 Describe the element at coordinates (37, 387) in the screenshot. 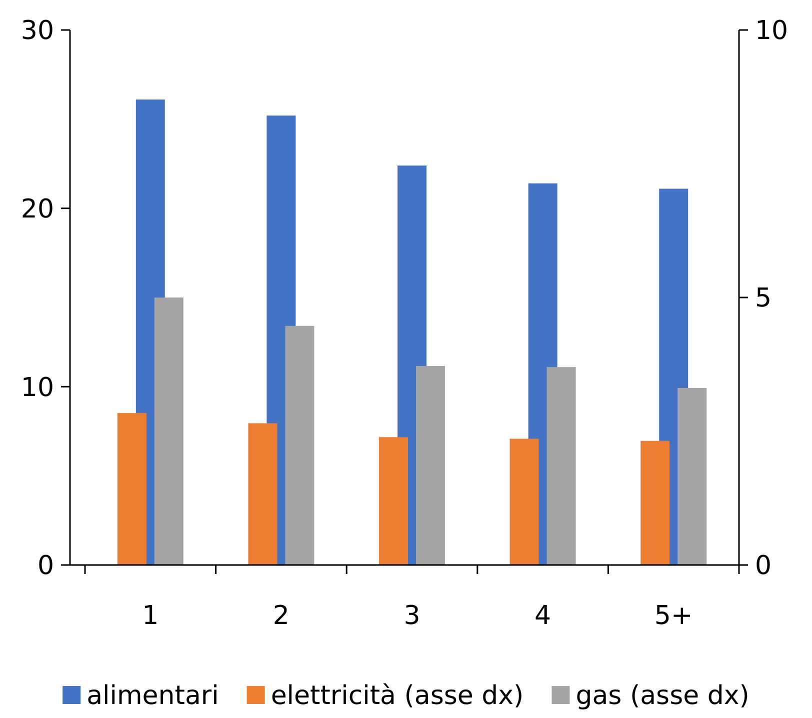

I see `y-tick-label: 10` at that location.